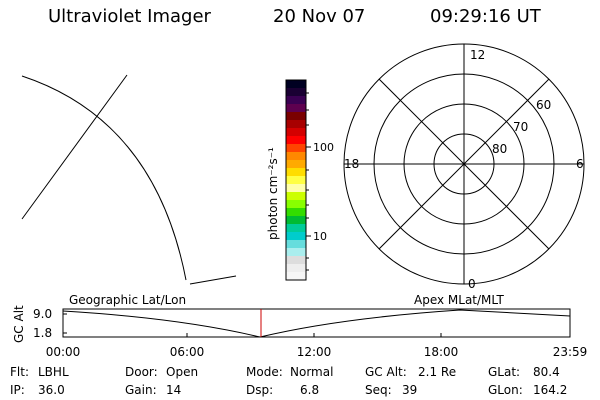  What do you see at coordinates (17, 390) in the screenshot?
I see `status-label-ip: IP:` at bounding box center [17, 390].